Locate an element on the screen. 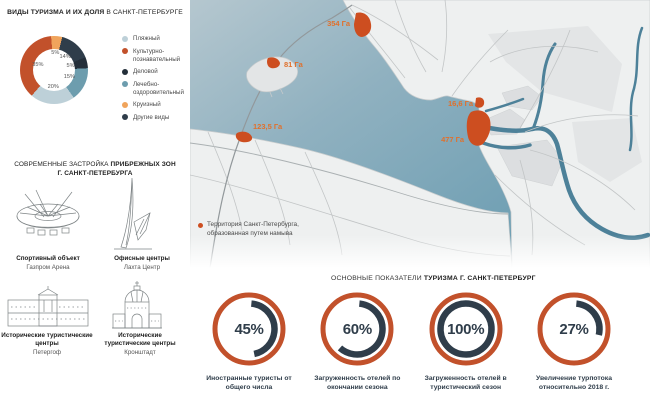 This screenshot has width=650, height=404. indicator-gauge: 45% Иностранные туристы от общего числа is located at coordinates (249, 340).